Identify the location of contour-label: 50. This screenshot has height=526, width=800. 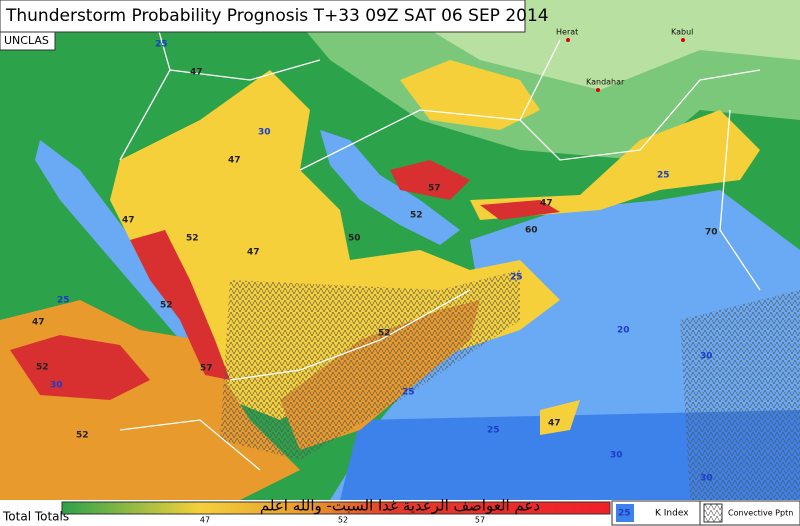
(354, 239).